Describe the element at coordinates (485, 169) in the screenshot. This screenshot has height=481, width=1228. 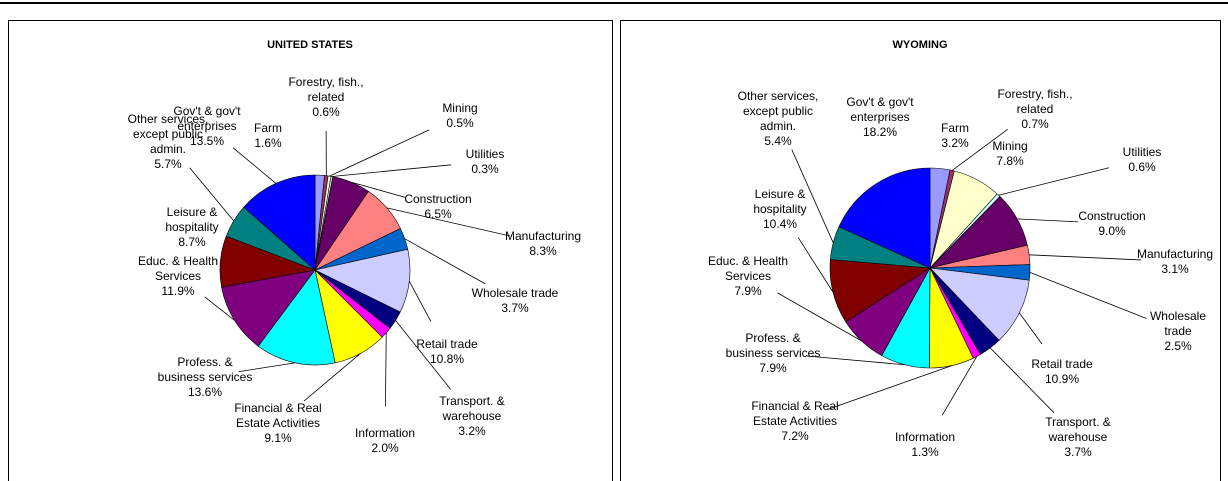
I see `value-label: 0.3%` at that location.